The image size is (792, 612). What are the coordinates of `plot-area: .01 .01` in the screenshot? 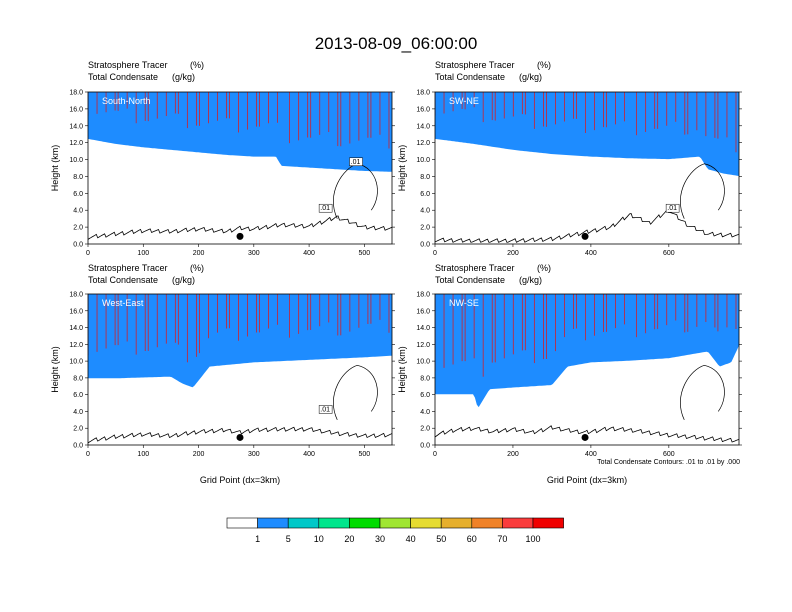 It's located at (240, 168).